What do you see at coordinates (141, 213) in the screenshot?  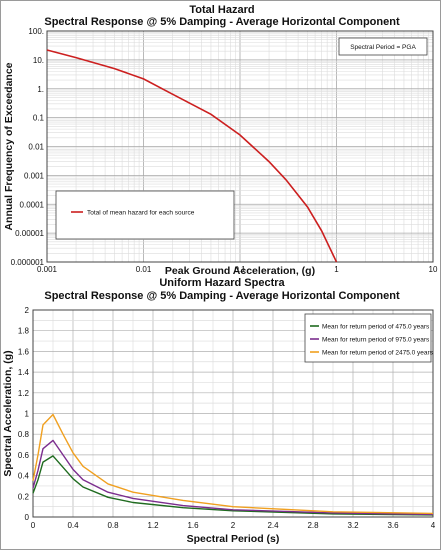 I see `legend-label: Total of mean hazard for each source` at bounding box center [141, 213].